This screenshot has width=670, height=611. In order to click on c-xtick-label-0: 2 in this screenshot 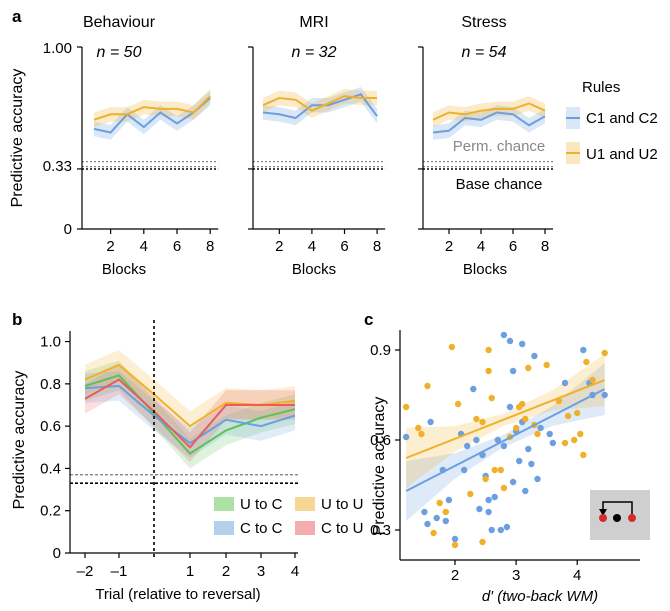, I will do `click(455, 575)`.